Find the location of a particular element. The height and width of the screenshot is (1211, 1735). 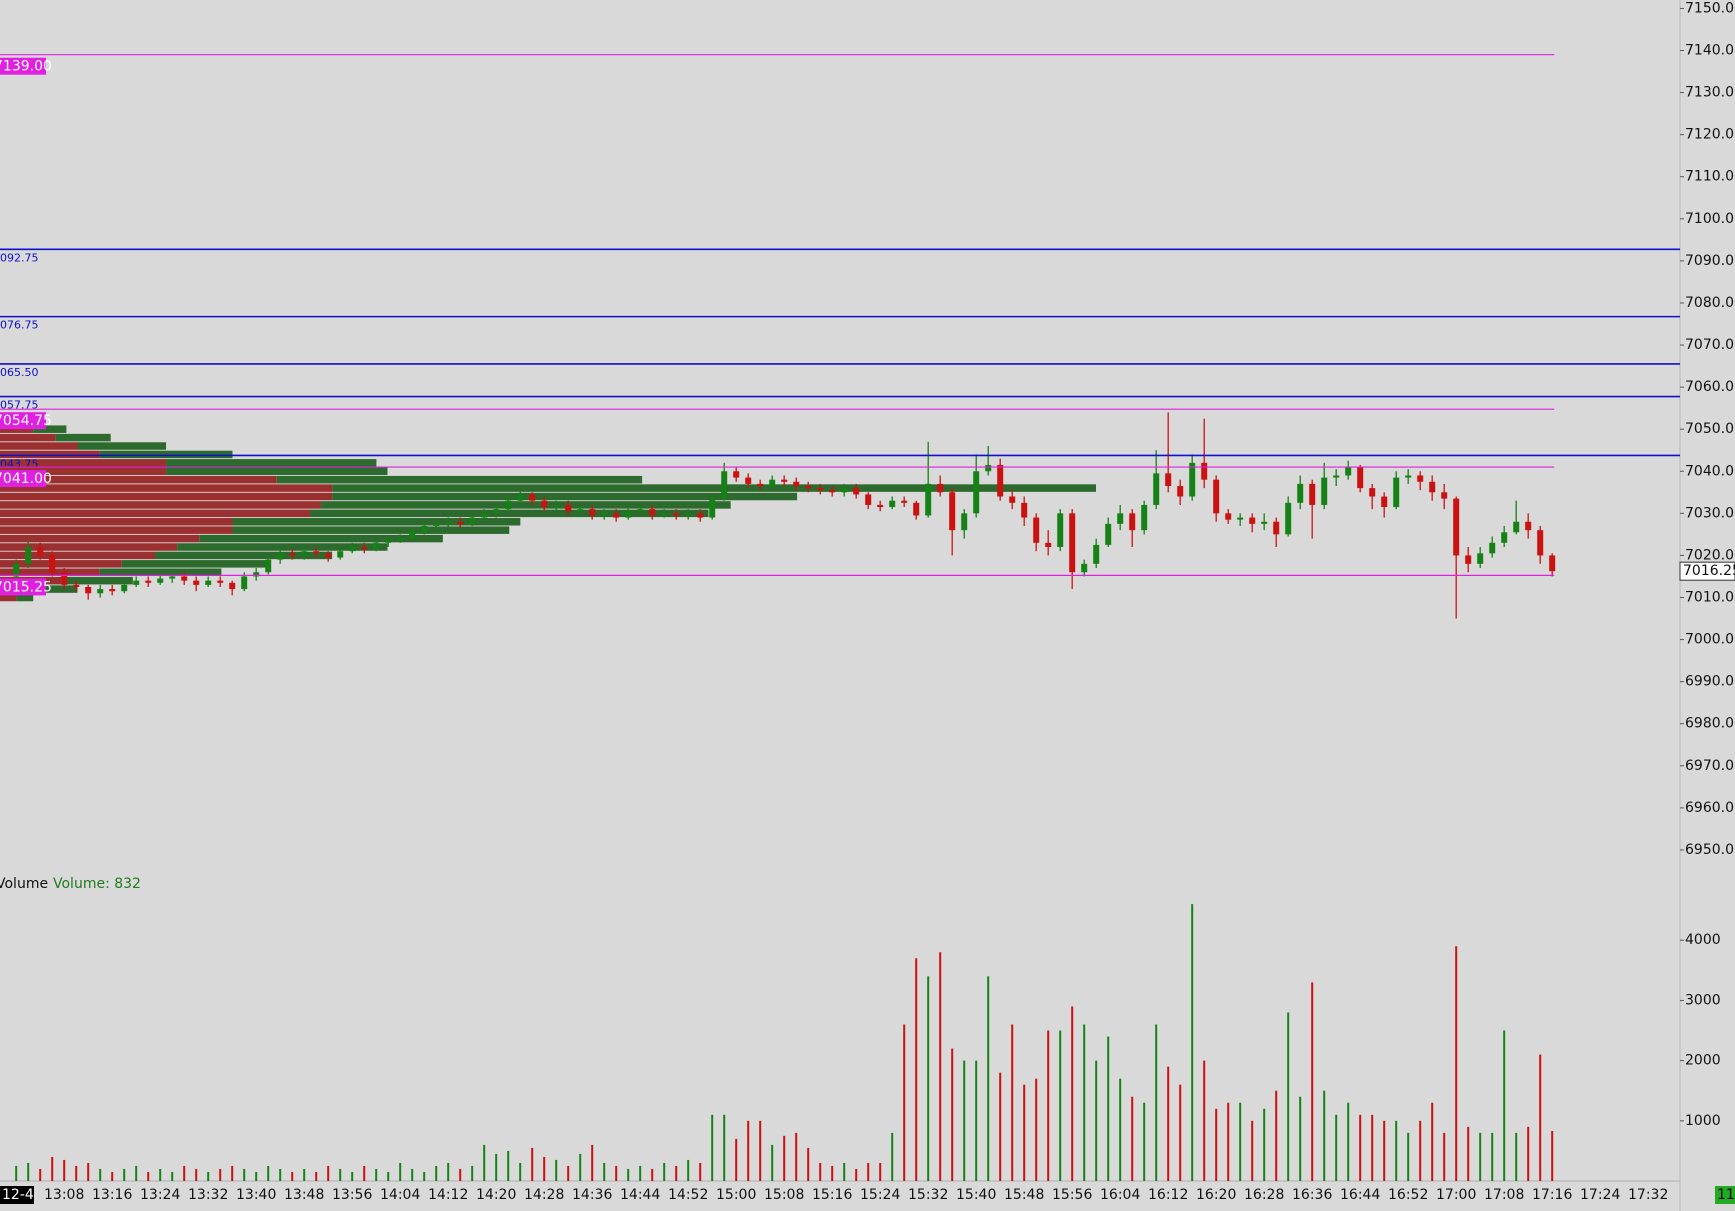

y-tick-label: 6980.00 is located at coordinates (1710, 724).